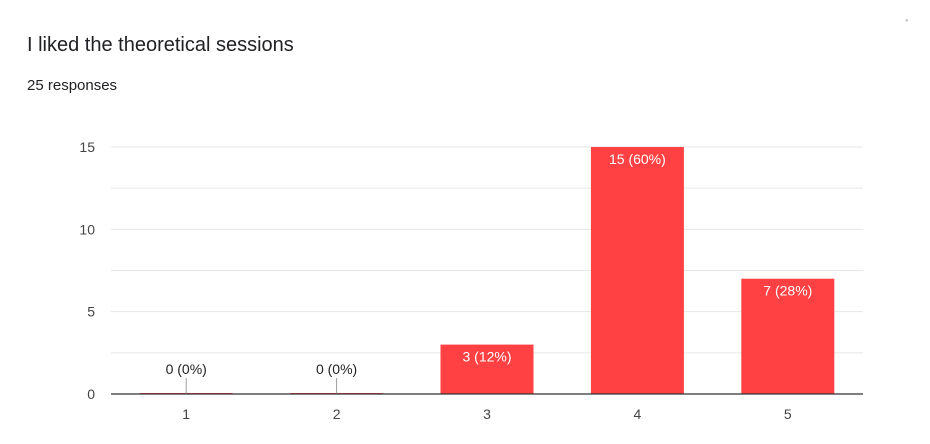  What do you see at coordinates (261, 386) in the screenshot?
I see `zero-stems` at bounding box center [261, 386].